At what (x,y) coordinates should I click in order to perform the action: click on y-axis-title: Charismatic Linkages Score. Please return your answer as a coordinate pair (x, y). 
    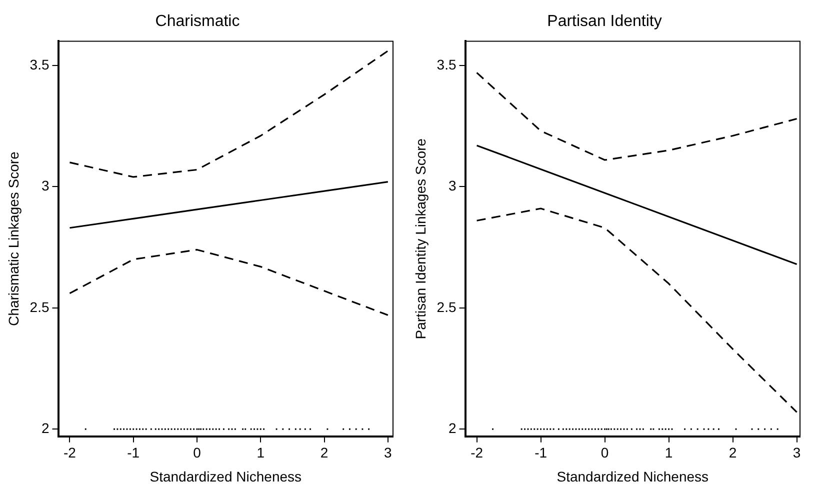
    Looking at the image, I should click on (13, 238).